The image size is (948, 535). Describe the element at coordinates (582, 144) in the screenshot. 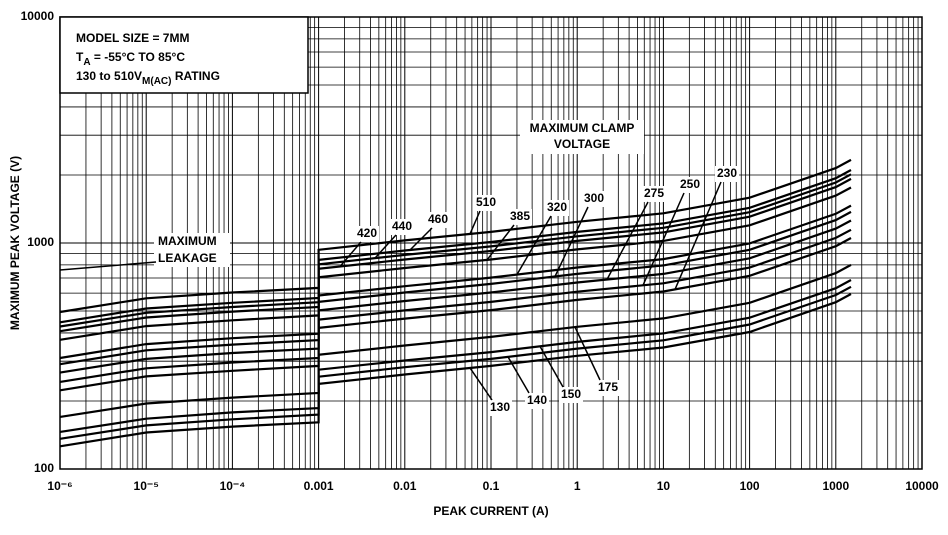

I see `annotation: VOLTAGE` at that location.